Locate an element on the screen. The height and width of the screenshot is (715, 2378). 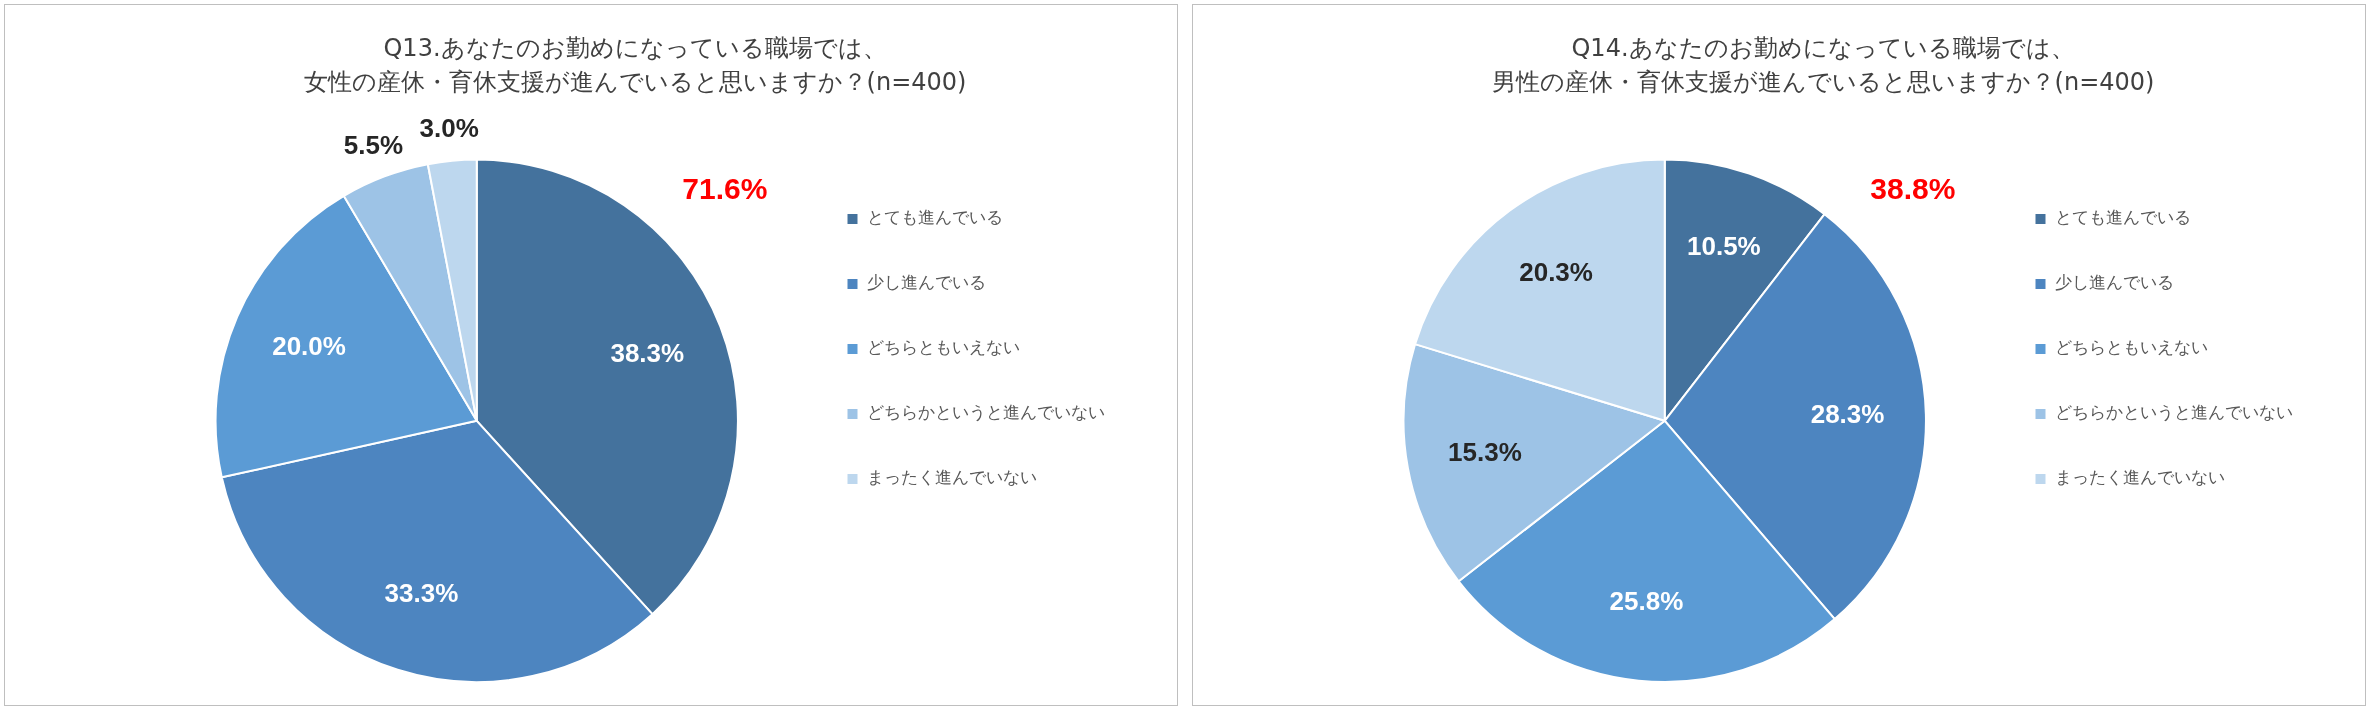
data-label: 25.8% is located at coordinates (1646, 600).